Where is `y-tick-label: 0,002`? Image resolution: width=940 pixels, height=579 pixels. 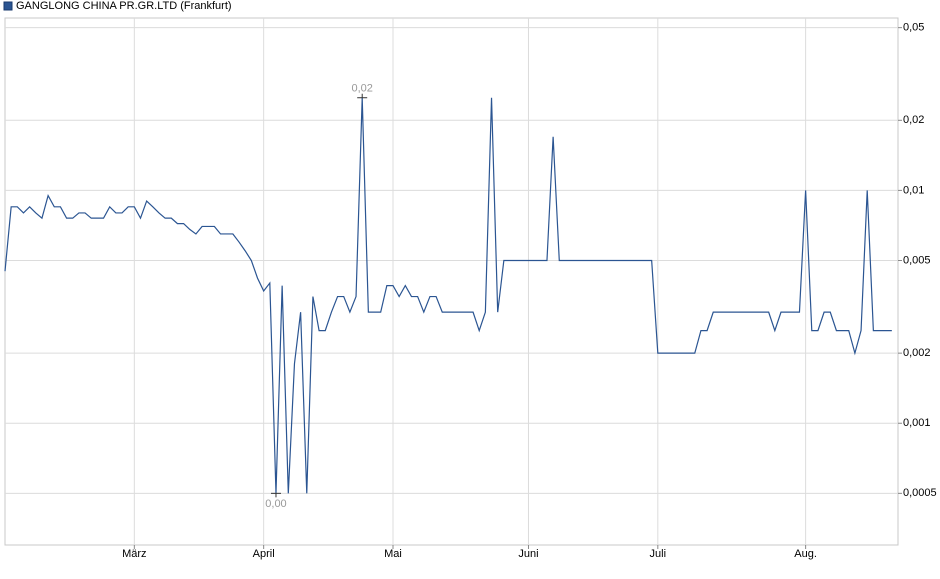 y-tick-label: 0,002 is located at coordinates (917, 353).